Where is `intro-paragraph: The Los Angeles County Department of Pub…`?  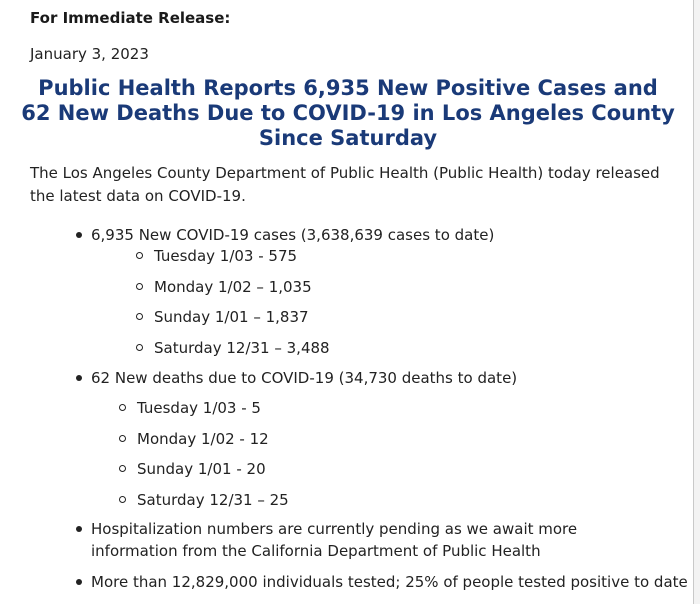
intro-paragraph: The Los Angeles County Department of Pub… is located at coordinates (345, 184).